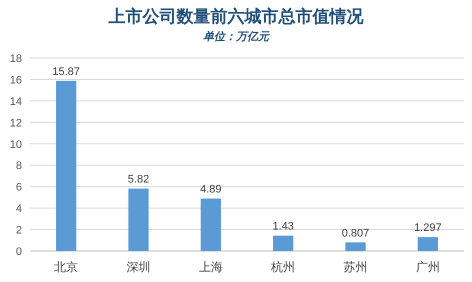 The image size is (472, 282). I want to click on chart-title: 上市公司数量前六城市总市值情况, so click(236, 16).